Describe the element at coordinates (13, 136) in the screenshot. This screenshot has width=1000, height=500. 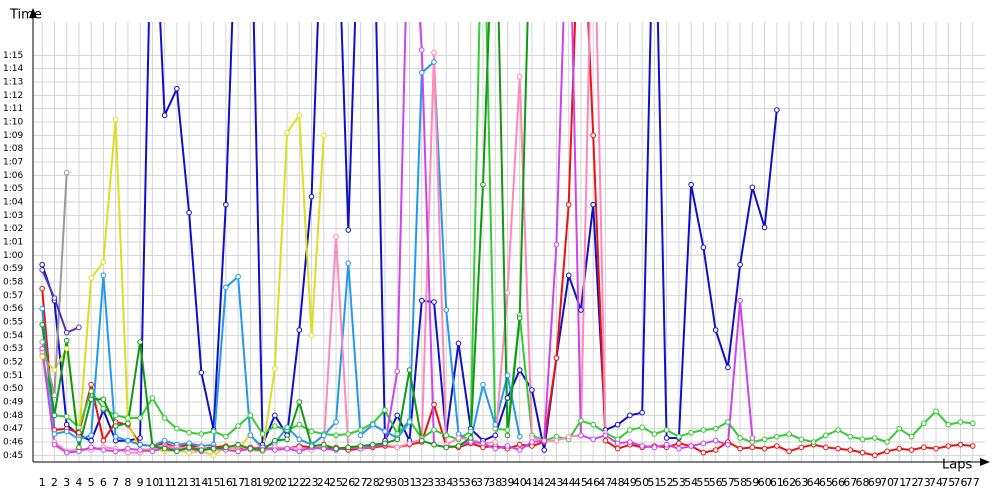
I see `y-tick-label: 1:09` at that location.